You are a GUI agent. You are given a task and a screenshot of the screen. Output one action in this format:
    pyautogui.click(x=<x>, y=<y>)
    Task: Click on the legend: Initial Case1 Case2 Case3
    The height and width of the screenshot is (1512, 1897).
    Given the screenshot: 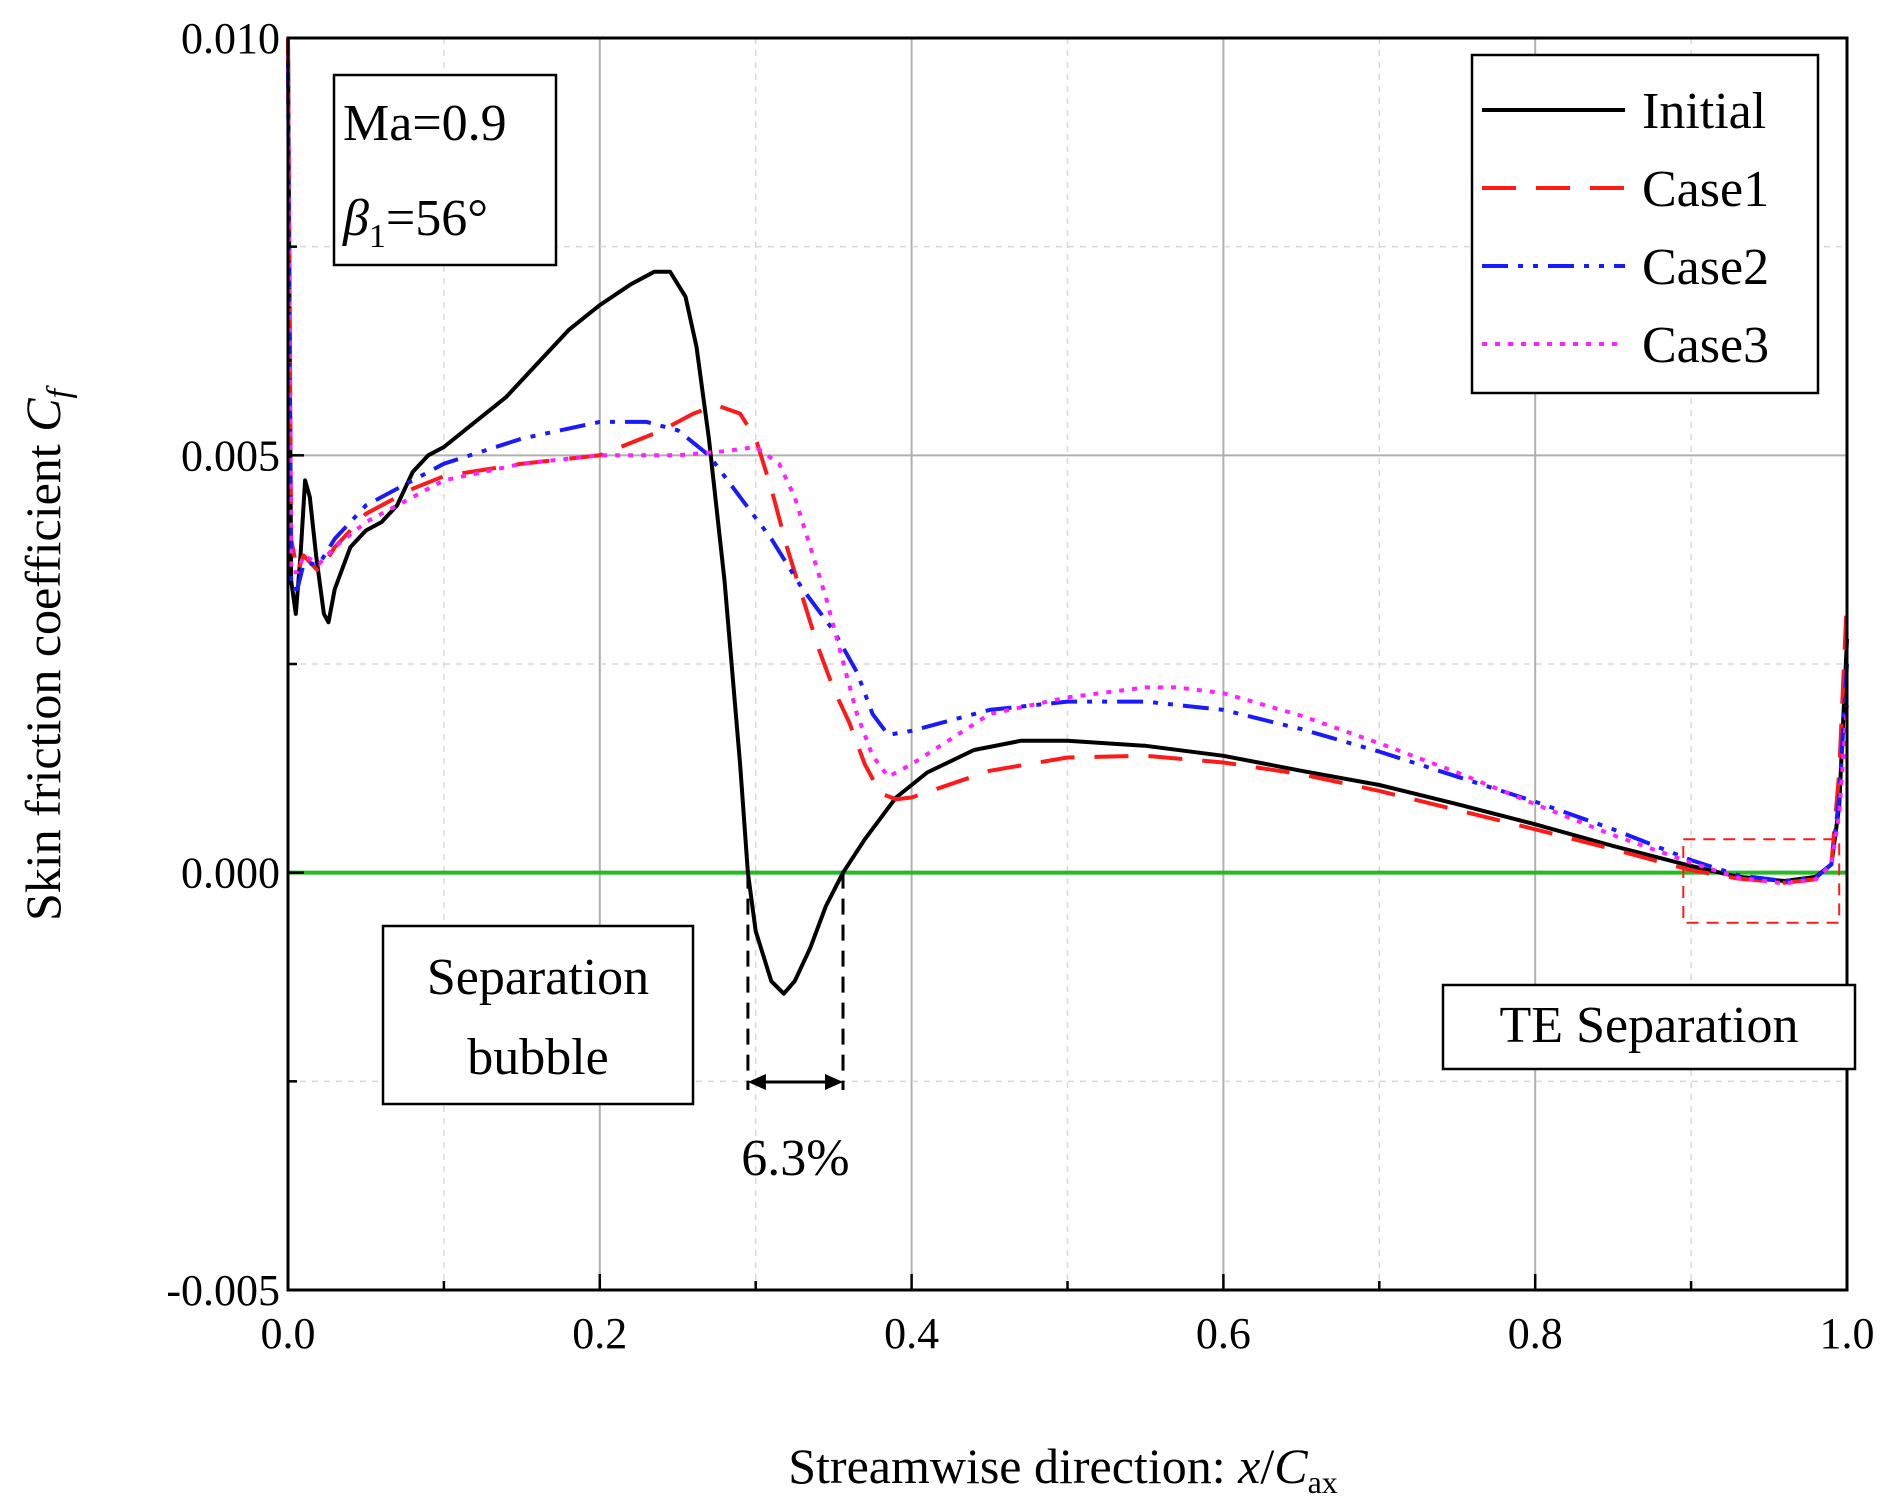 What is the action you would take?
    pyautogui.click(x=1645, y=224)
    